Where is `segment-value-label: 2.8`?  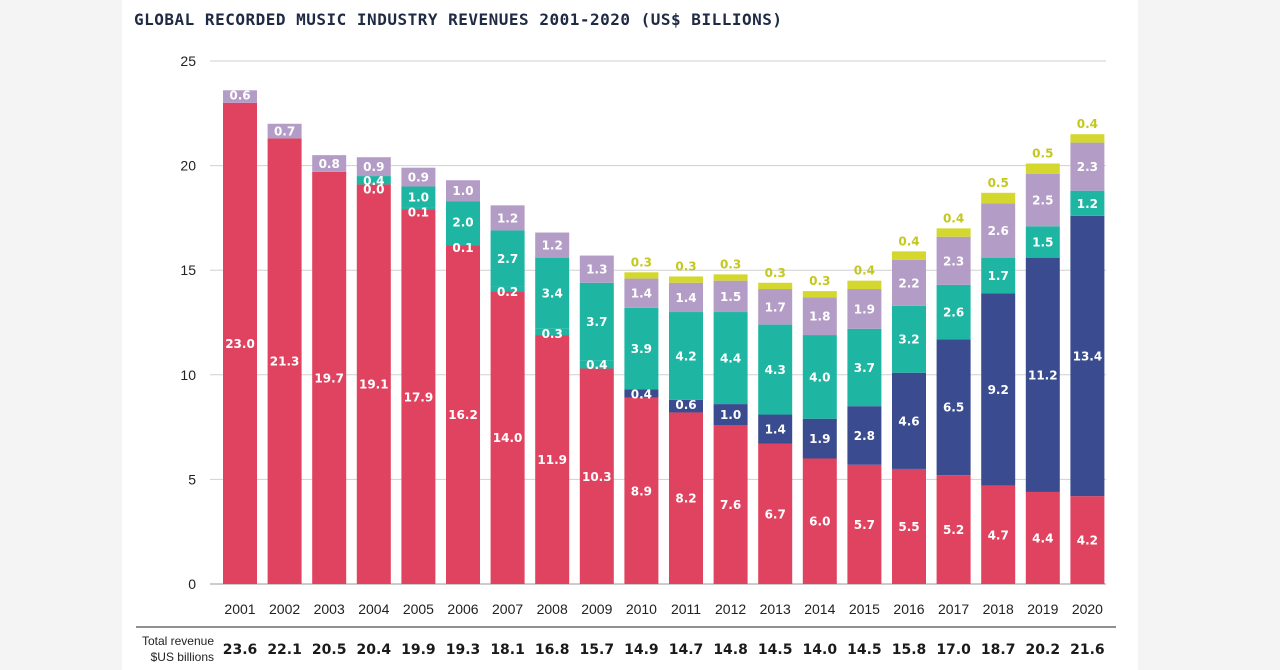 segment-value-label: 2.8 is located at coordinates (864, 436).